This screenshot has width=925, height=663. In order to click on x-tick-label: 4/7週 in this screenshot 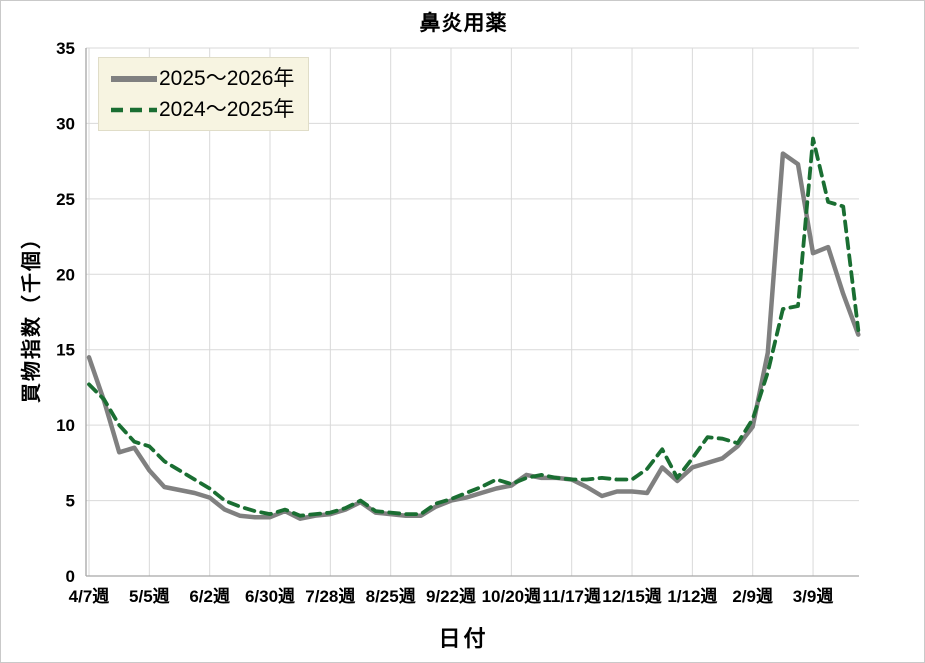, I will do `click(89, 596)`.